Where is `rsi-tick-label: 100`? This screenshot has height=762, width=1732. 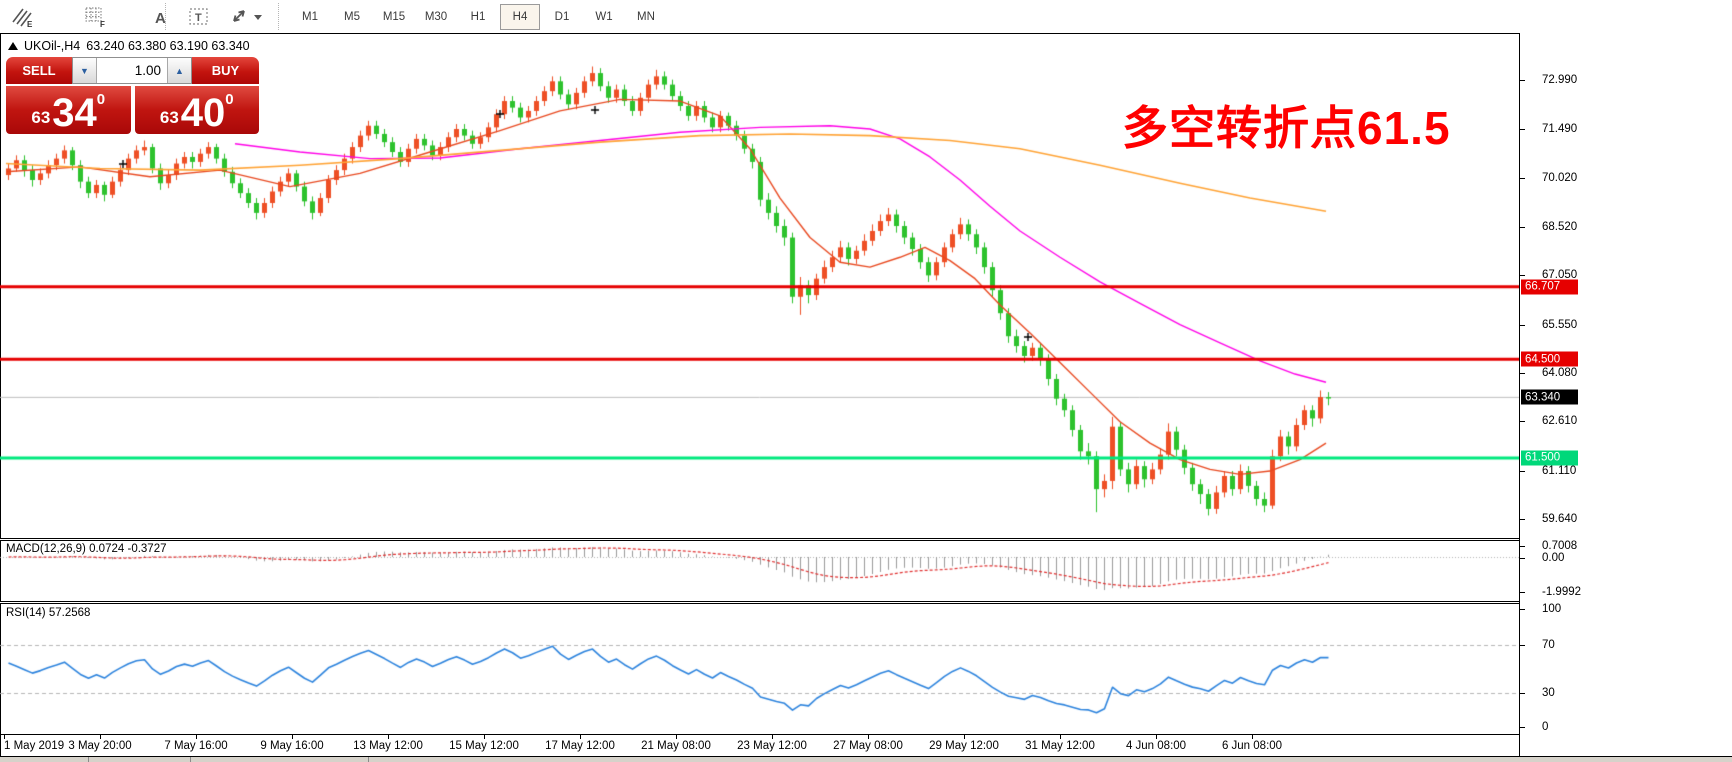
rsi-tick-label: 100 is located at coordinates (1552, 609).